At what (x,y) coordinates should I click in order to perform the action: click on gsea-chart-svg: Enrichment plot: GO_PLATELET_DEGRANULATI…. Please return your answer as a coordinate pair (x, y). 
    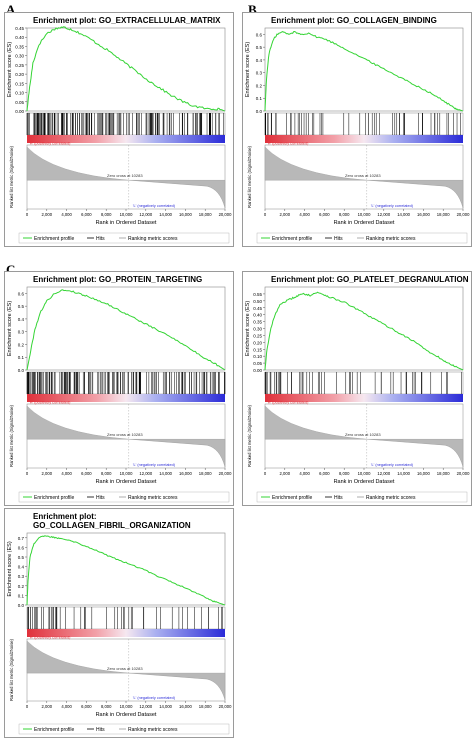
    Looking at the image, I should click on (357, 389).